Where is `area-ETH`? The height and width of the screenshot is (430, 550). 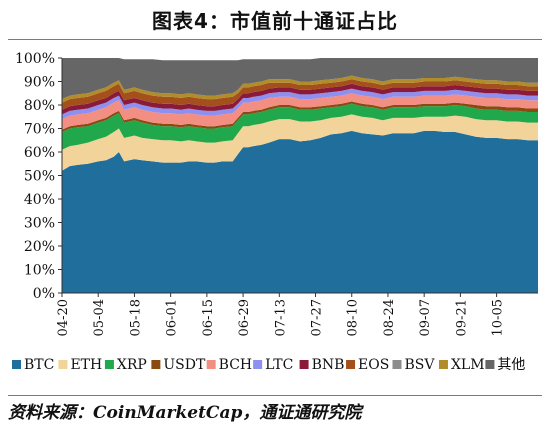
area-ETH is located at coordinates (300, 142).